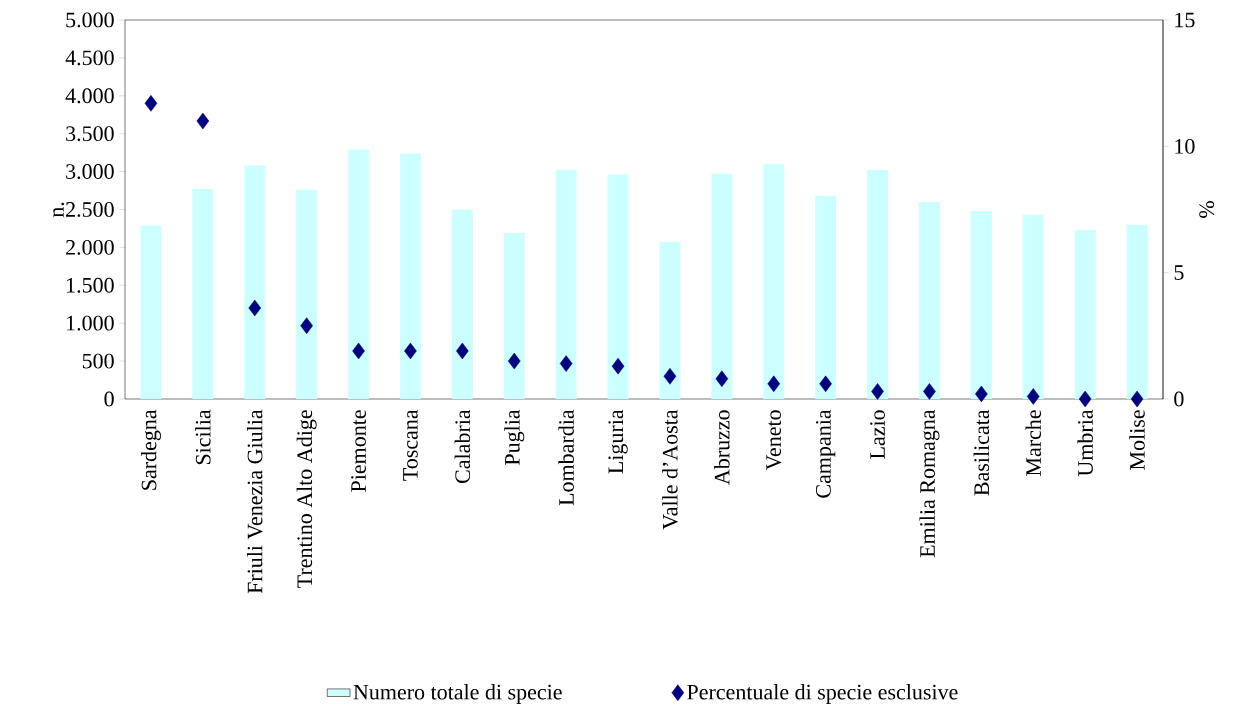 The image size is (1243, 709). I want to click on x-tick-label: Sardegna, so click(150, 449).